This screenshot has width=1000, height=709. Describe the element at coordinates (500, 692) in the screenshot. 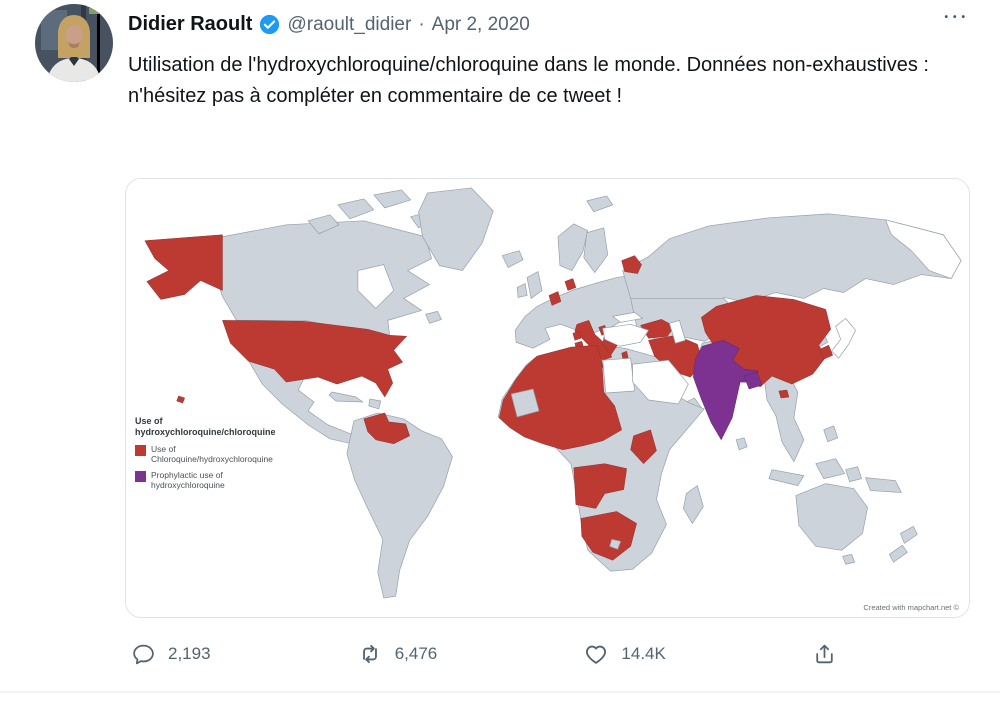

I see `tweet-divider` at that location.